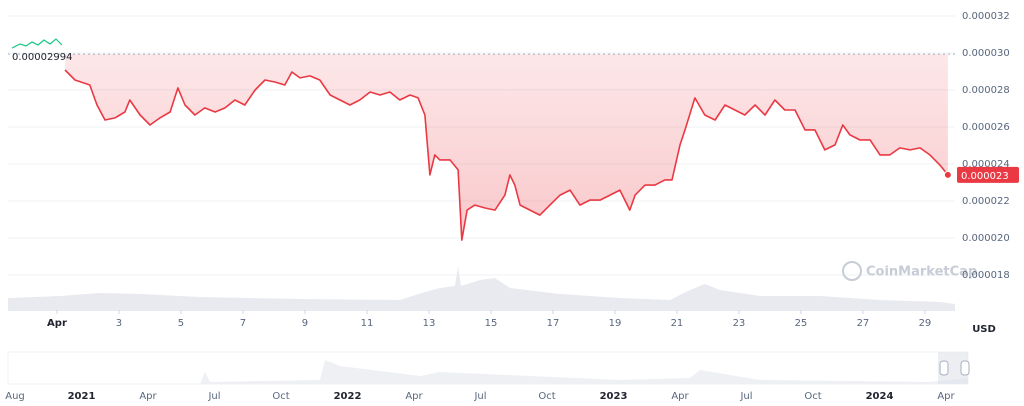 The width and height of the screenshot is (1024, 406). What do you see at coordinates (57, 323) in the screenshot?
I see `x-tick-label: Apr` at bounding box center [57, 323].